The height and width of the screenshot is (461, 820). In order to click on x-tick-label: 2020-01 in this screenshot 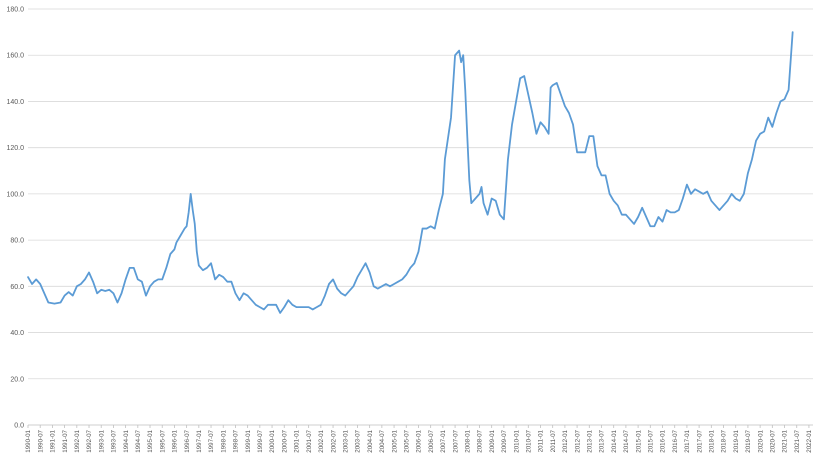, I will do `click(760, 440)`.